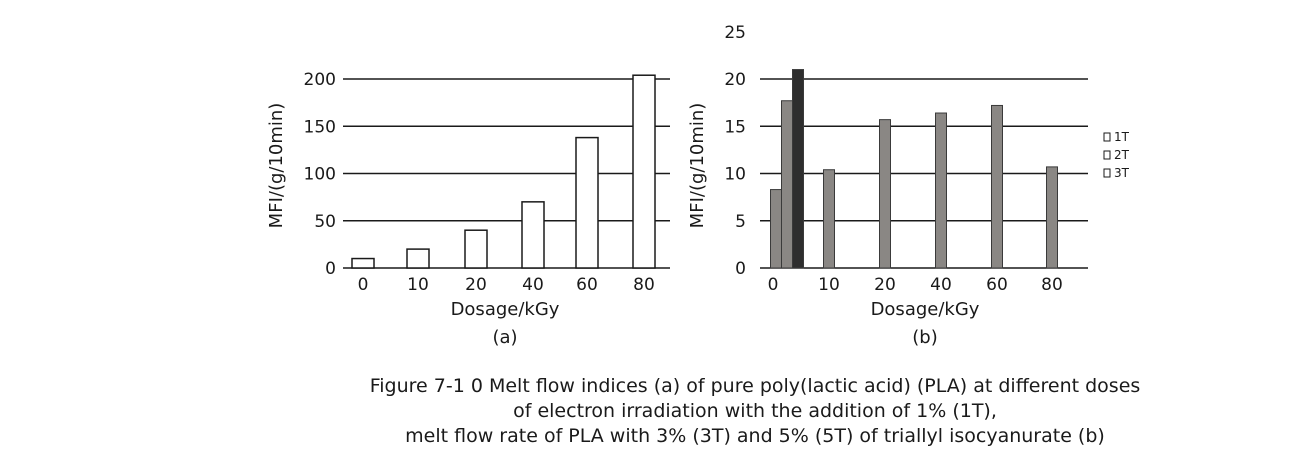  What do you see at coordinates (363, 285) in the screenshot?
I see `chart-a-x-tick-label: 0` at bounding box center [363, 285].